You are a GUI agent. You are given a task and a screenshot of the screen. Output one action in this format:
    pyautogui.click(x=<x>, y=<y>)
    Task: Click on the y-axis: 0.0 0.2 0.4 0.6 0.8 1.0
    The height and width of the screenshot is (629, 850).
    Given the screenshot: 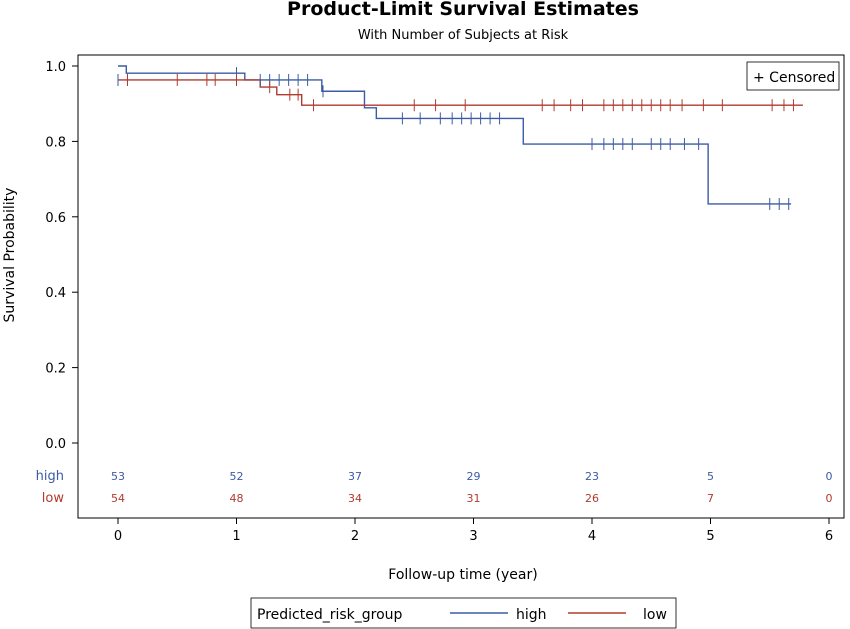 What is the action you would take?
    pyautogui.click(x=61, y=256)
    